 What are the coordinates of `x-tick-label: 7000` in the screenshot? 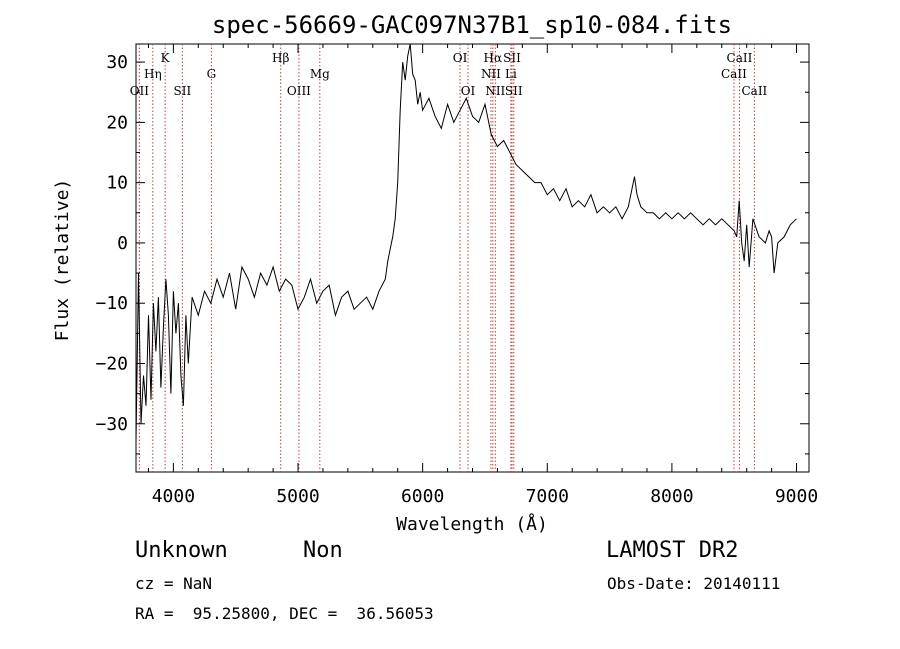 It's located at (547, 496).